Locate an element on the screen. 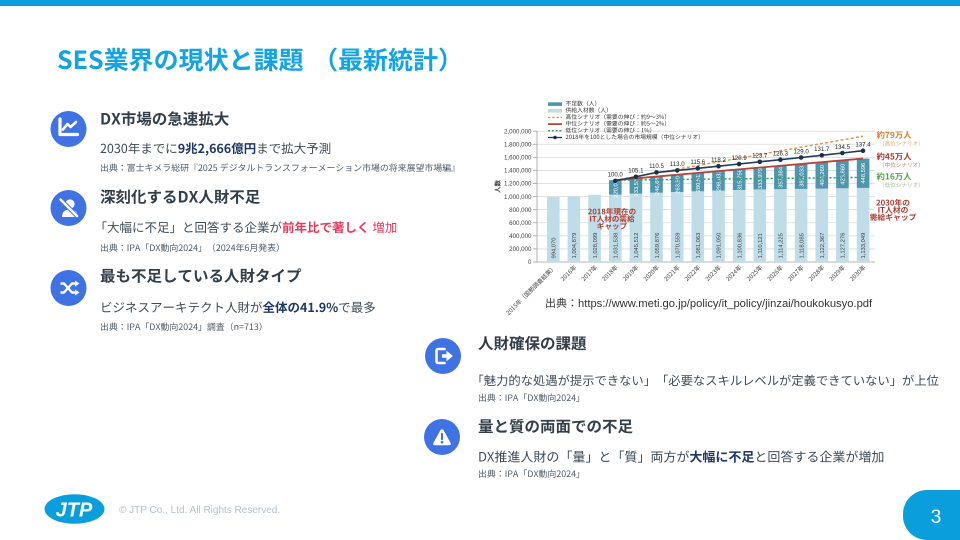  svg-text: 110.5 is located at coordinates (656, 166).